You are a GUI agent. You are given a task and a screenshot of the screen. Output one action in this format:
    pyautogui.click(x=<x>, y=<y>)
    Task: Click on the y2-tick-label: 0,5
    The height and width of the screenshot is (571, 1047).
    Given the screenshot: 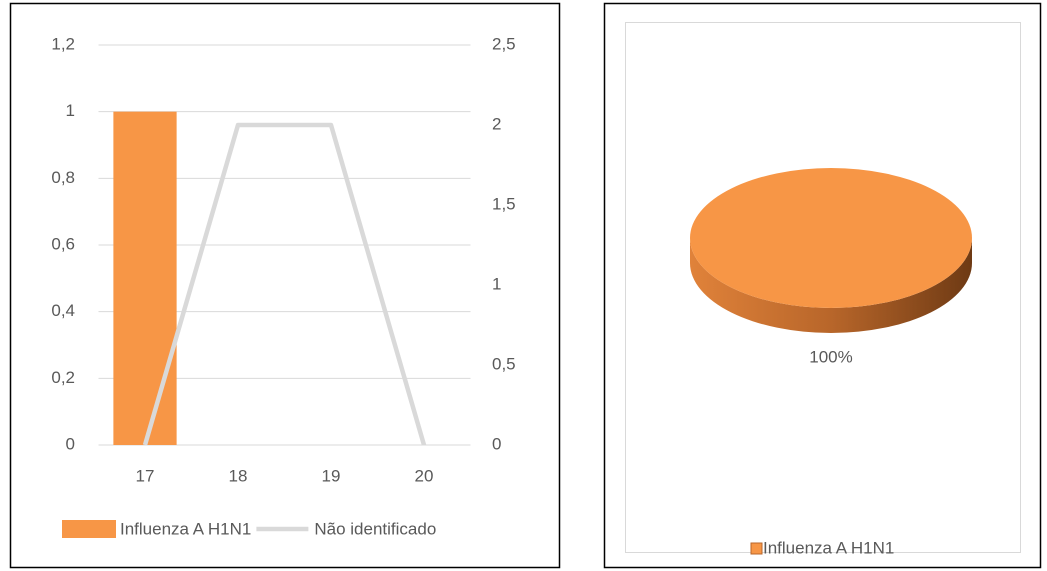 What is the action you would take?
    pyautogui.click(x=504, y=363)
    